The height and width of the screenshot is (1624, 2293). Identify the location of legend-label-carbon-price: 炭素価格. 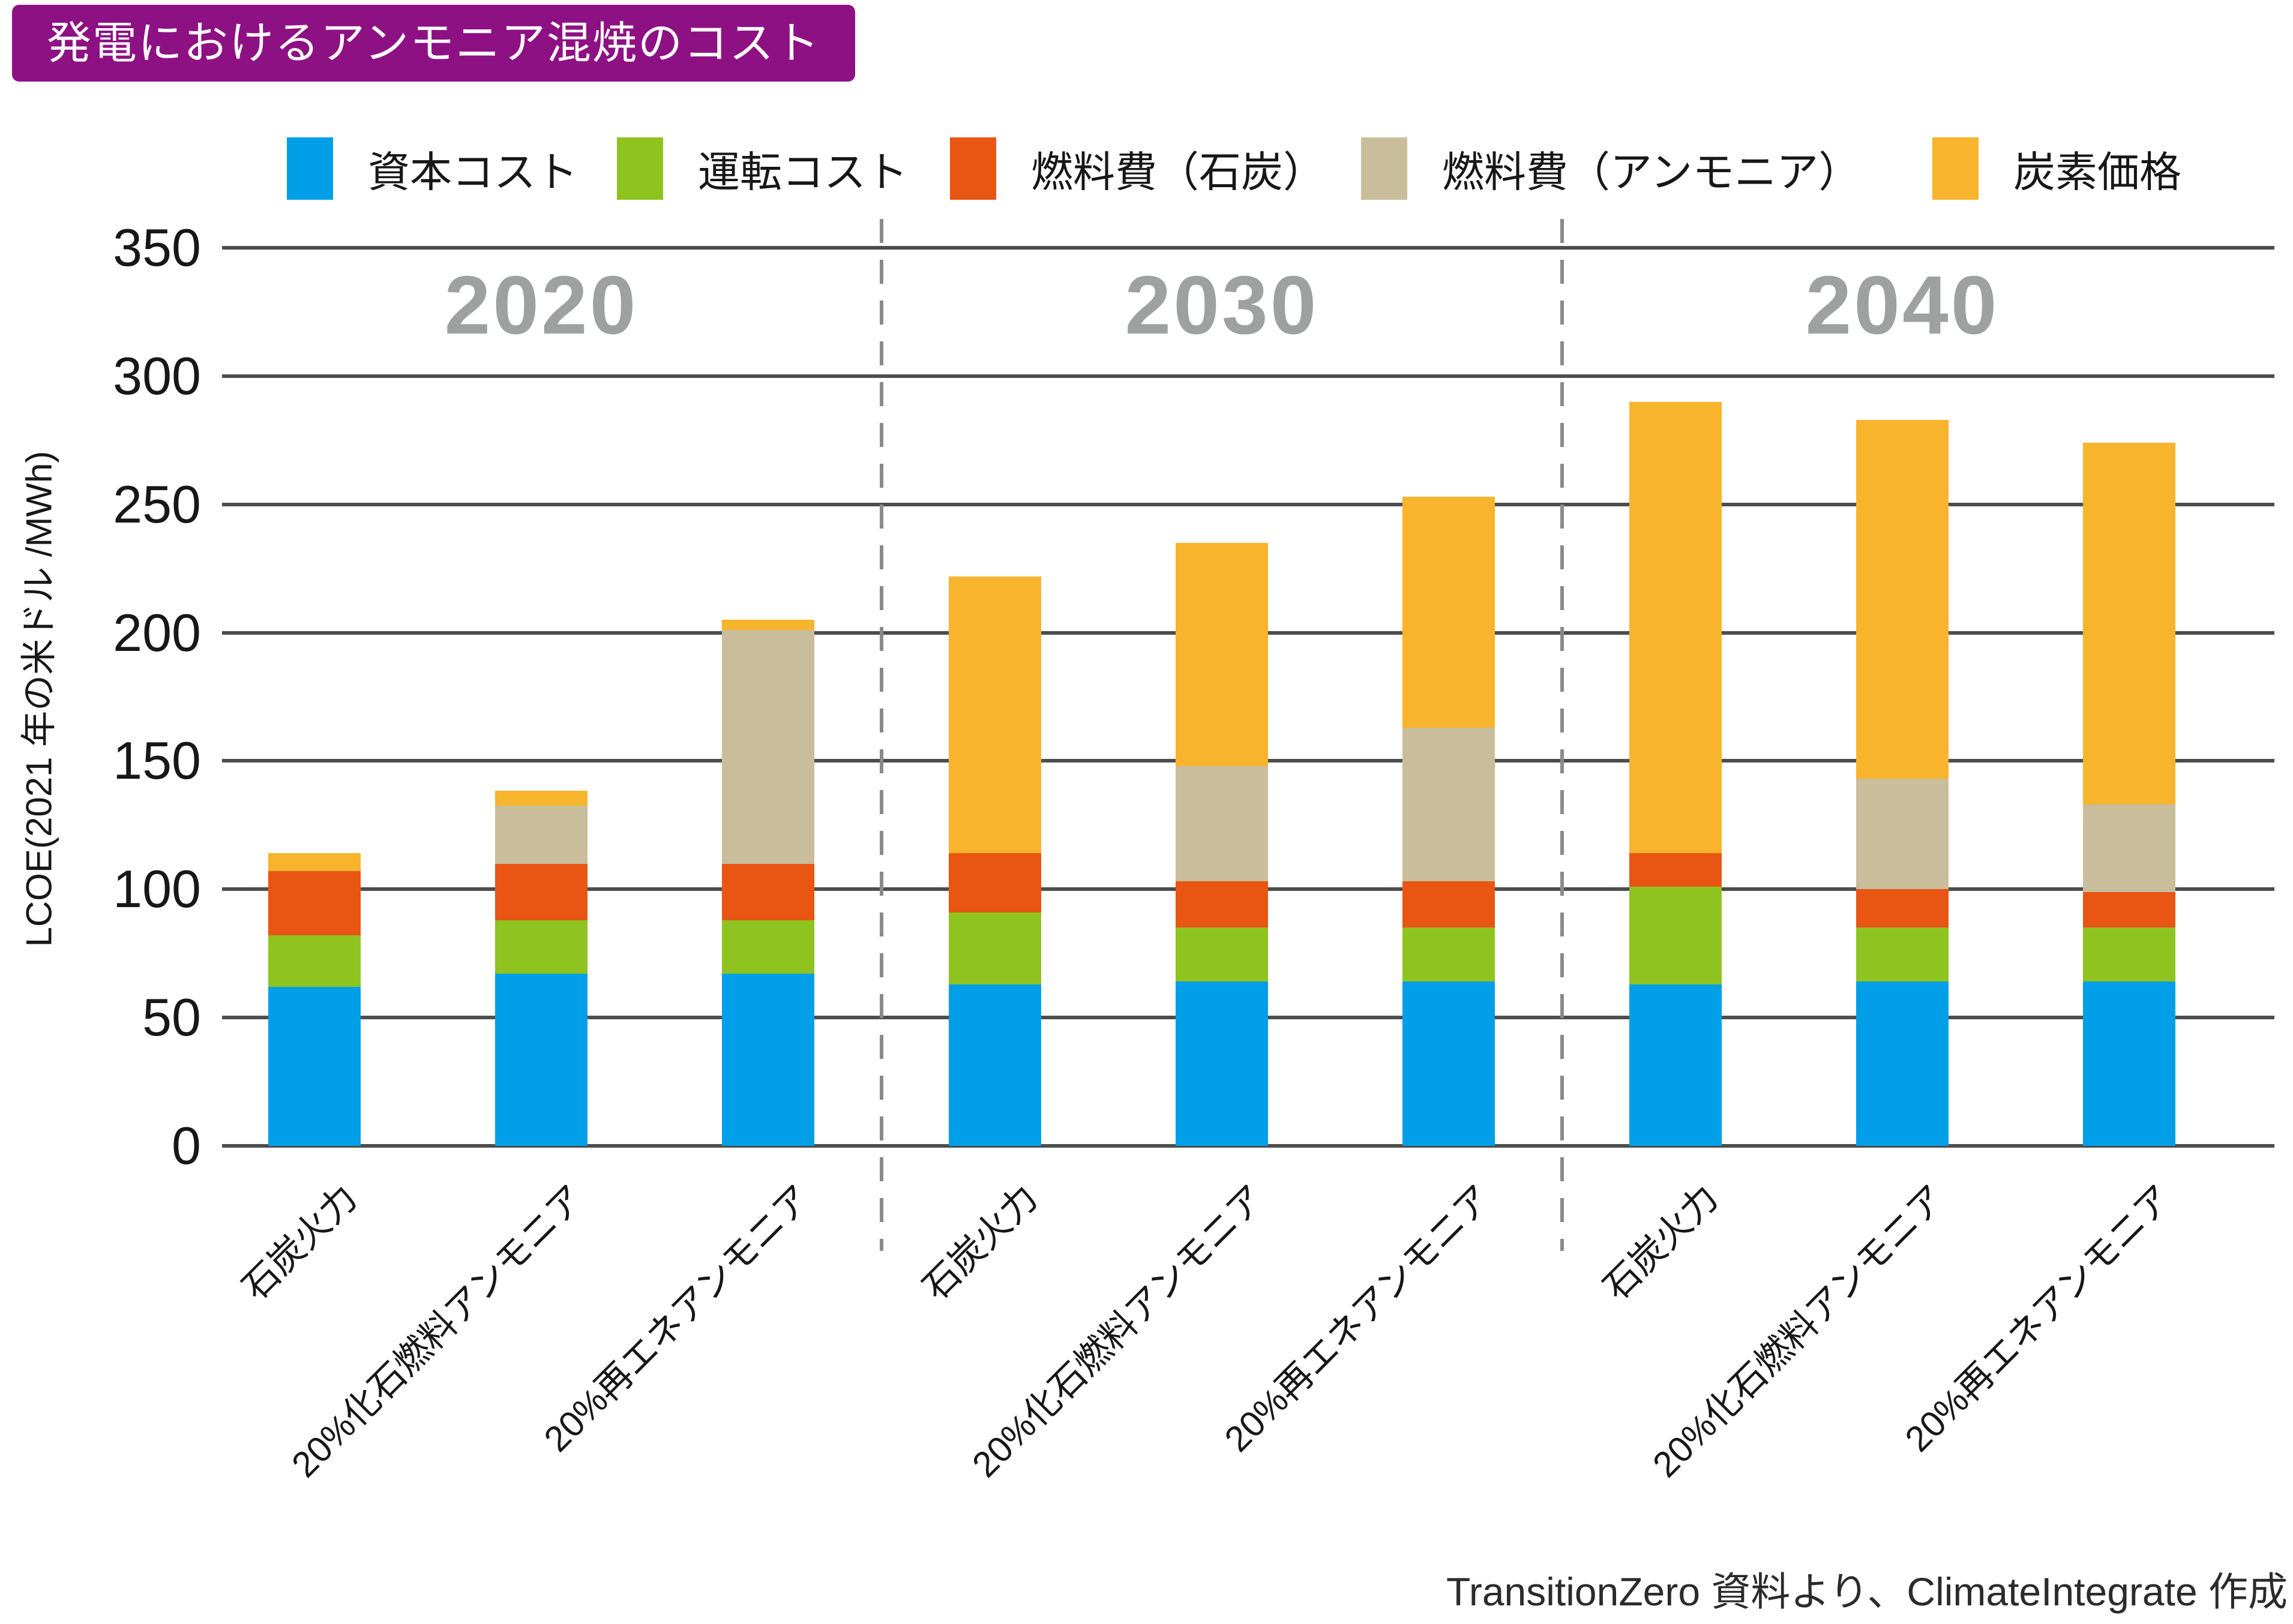
(2097, 172).